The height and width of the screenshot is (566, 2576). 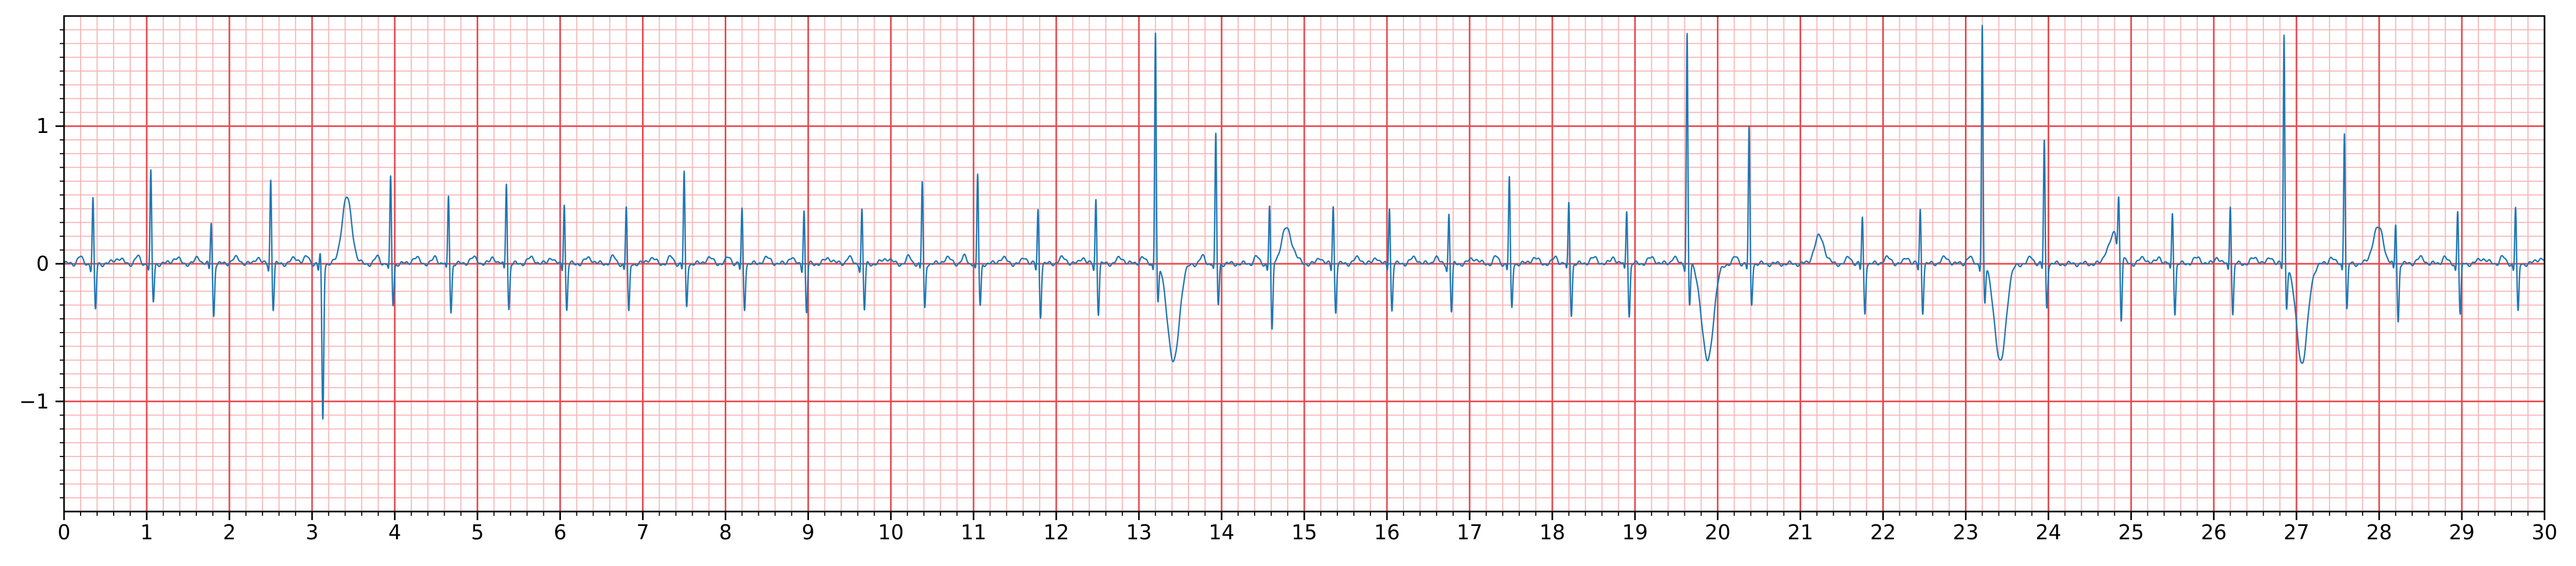 What do you see at coordinates (1221, 532) in the screenshot?
I see `x-tick-label: 14` at bounding box center [1221, 532].